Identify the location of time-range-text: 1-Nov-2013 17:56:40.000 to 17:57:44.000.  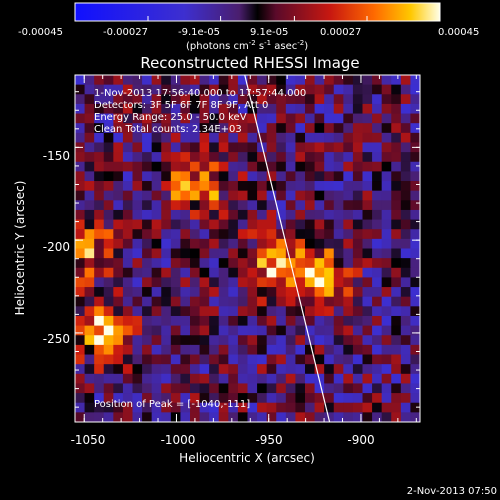
(200, 93).